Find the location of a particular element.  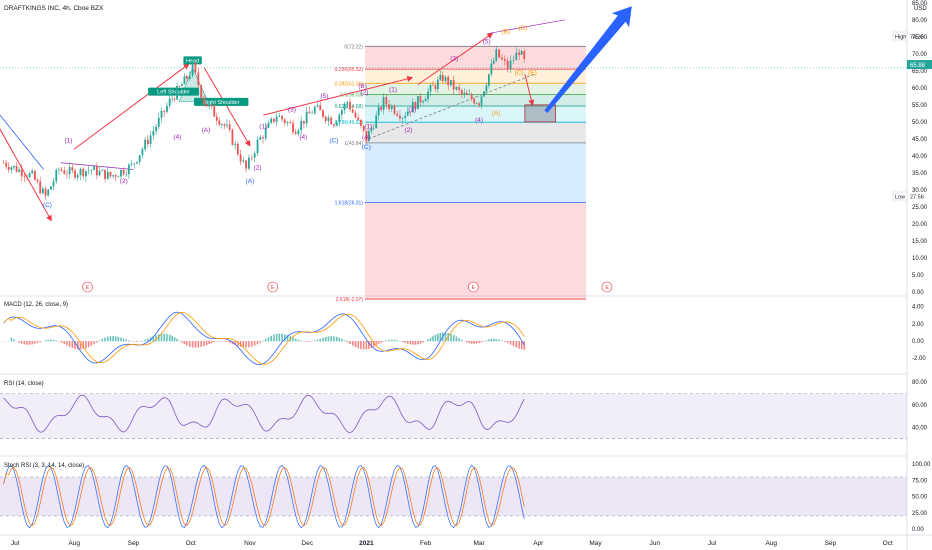

stoch-d-line is located at coordinates (264, 496).